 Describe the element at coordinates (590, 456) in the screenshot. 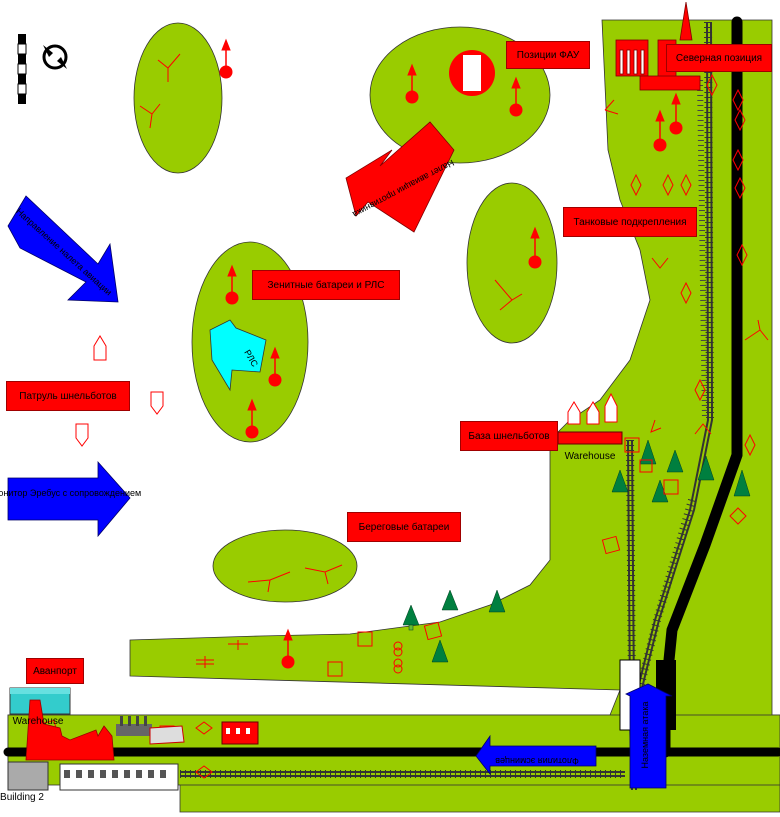

I see `warehouse-label-base: Warehouse` at that location.